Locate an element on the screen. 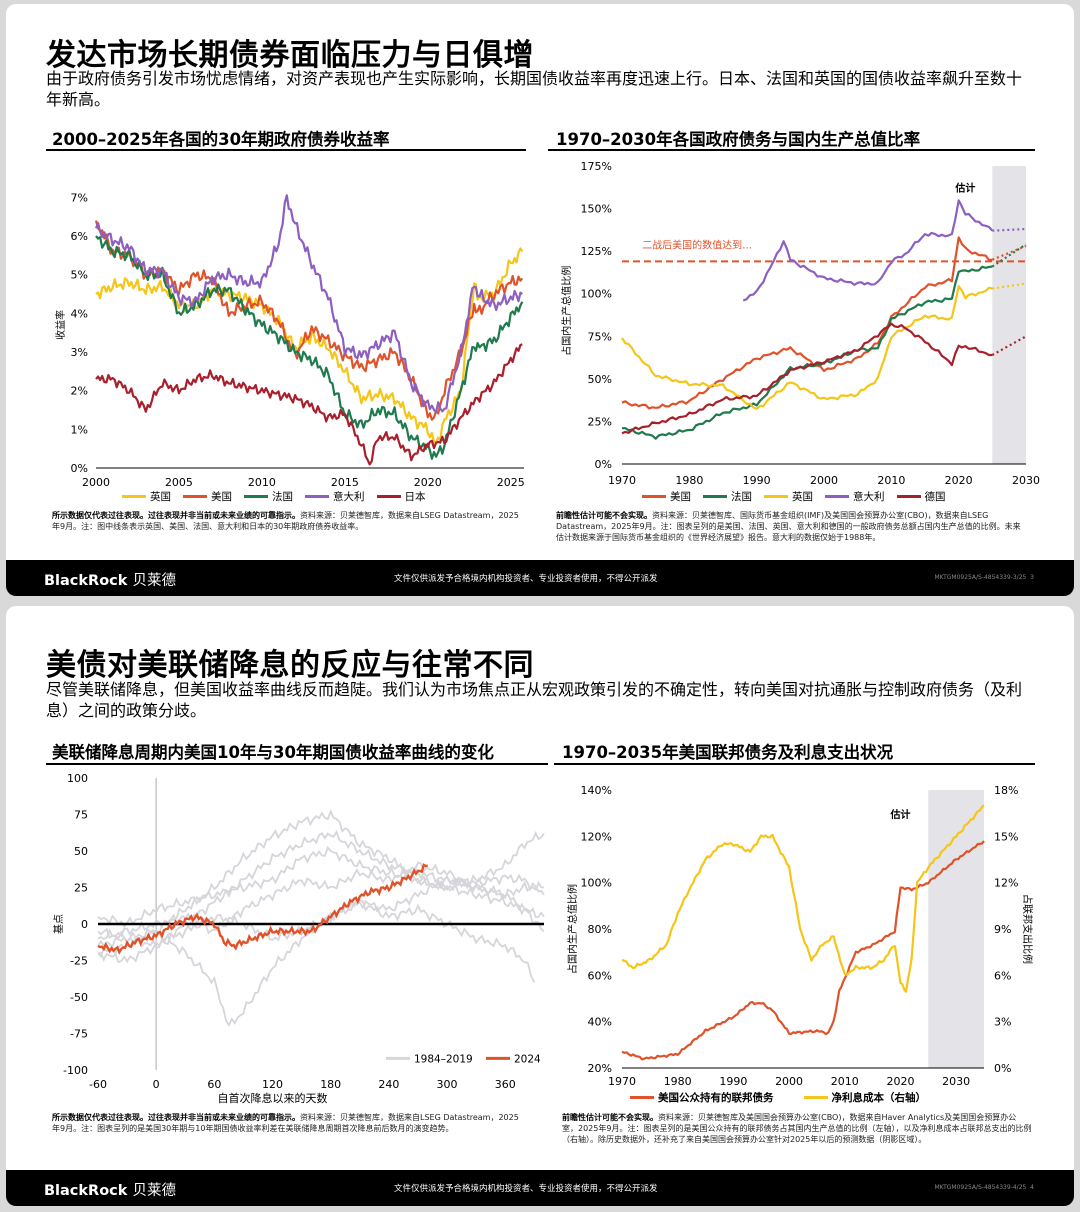  y-axis-label: 收益率 is located at coordinates (60, 325).